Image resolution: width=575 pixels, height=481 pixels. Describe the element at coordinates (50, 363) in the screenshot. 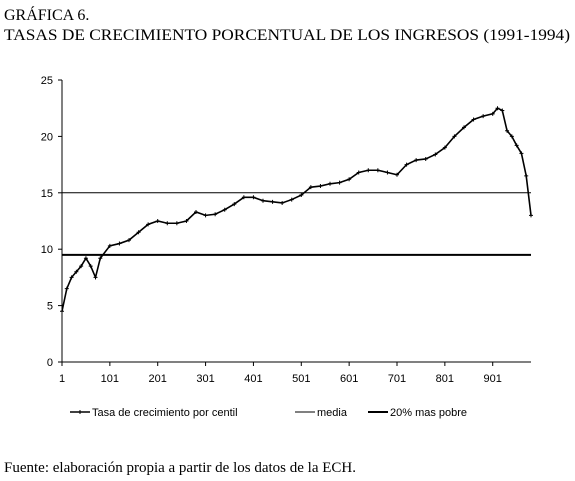

I see `y-tick-label: 0` at that location.